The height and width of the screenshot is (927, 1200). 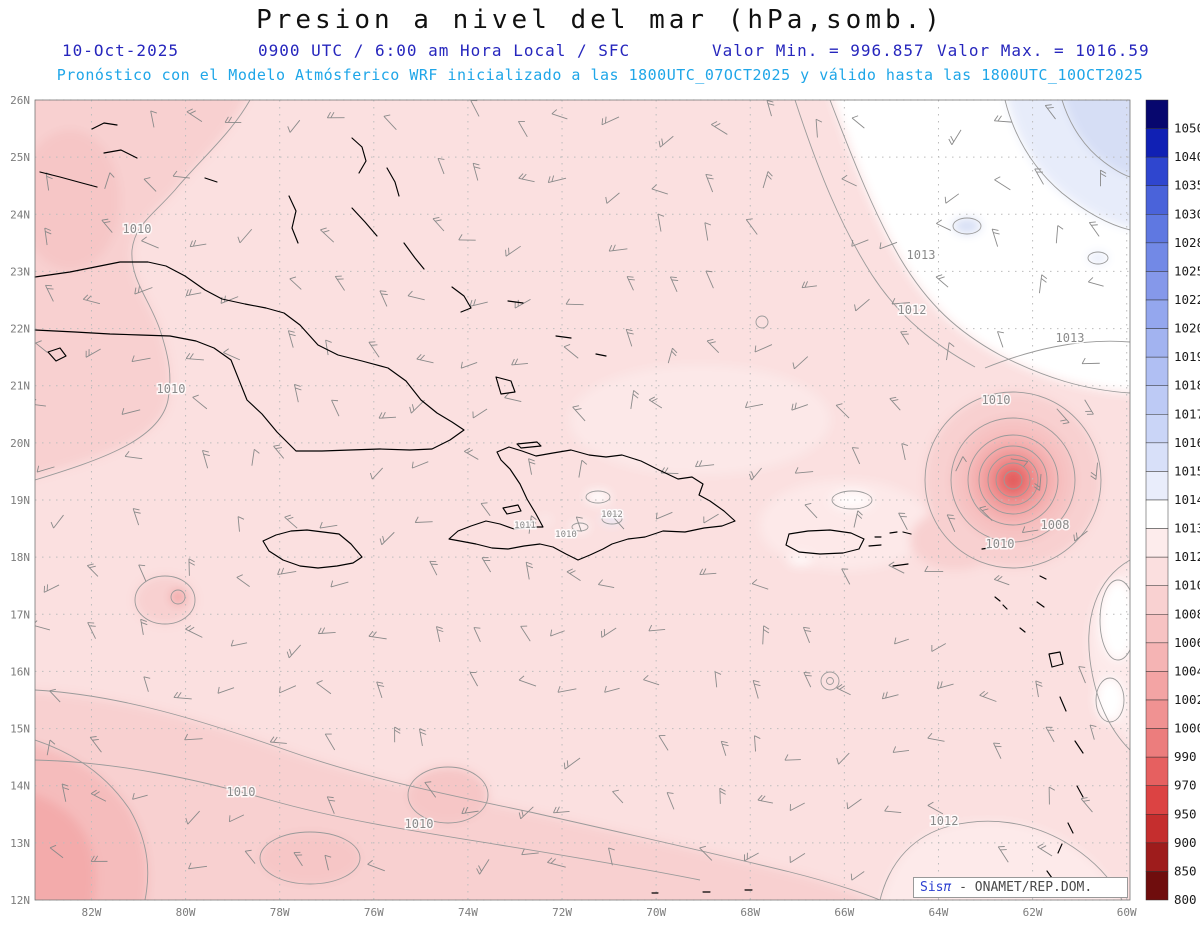 I want to click on hispaniola-coastline, so click(x=592, y=503).